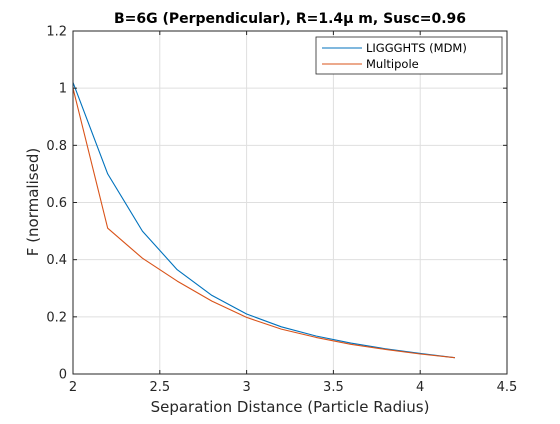 This screenshot has height=424, width=560. I want to click on legend-box, so click(409, 55).